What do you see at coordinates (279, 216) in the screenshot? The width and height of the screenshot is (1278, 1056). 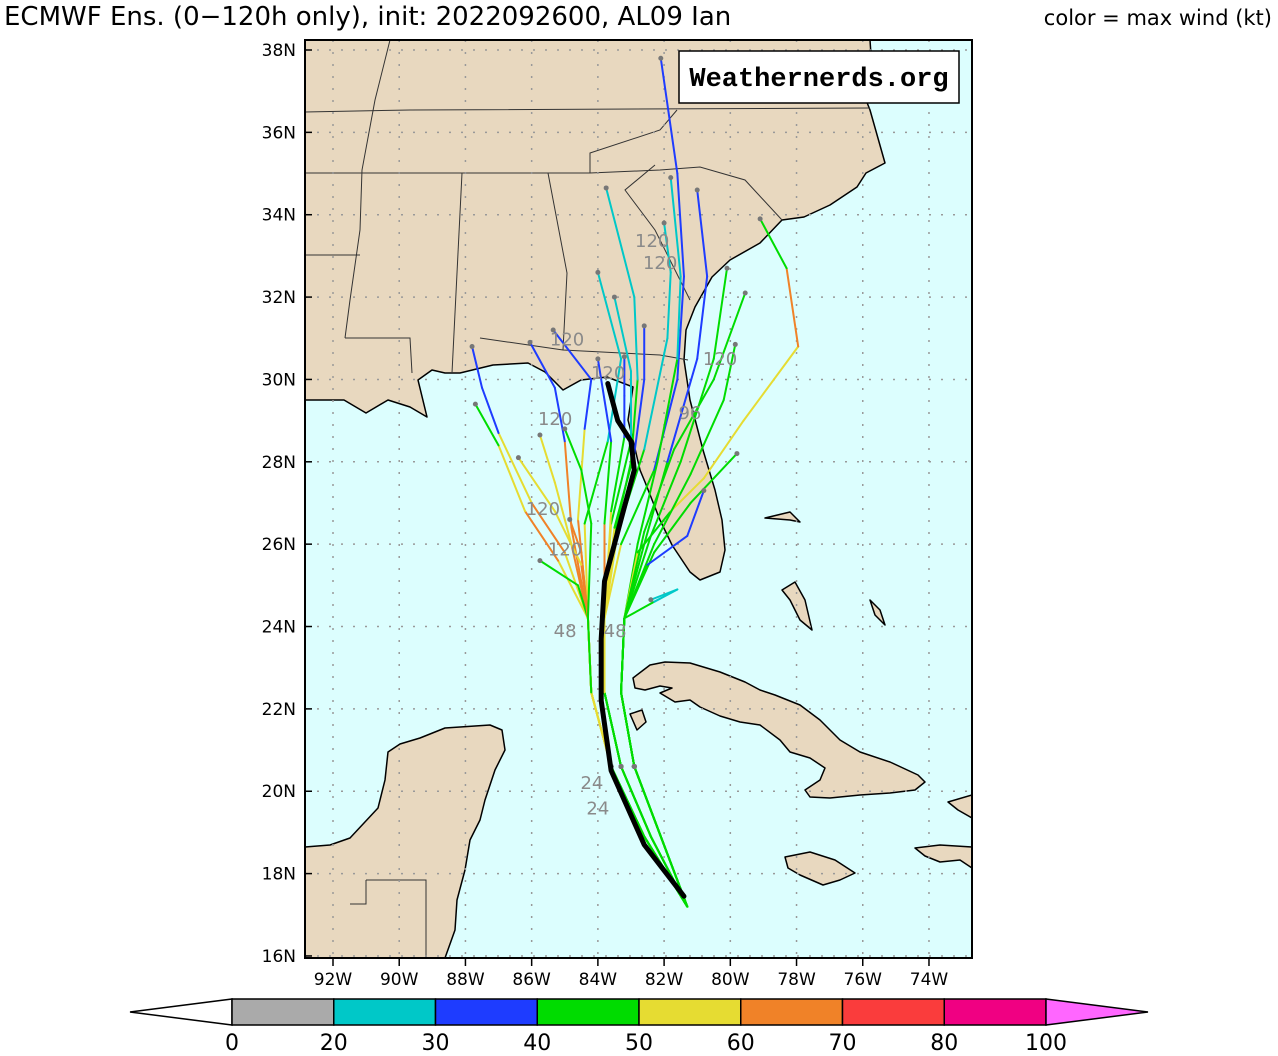 I see `lat-label: 34N` at bounding box center [279, 216].